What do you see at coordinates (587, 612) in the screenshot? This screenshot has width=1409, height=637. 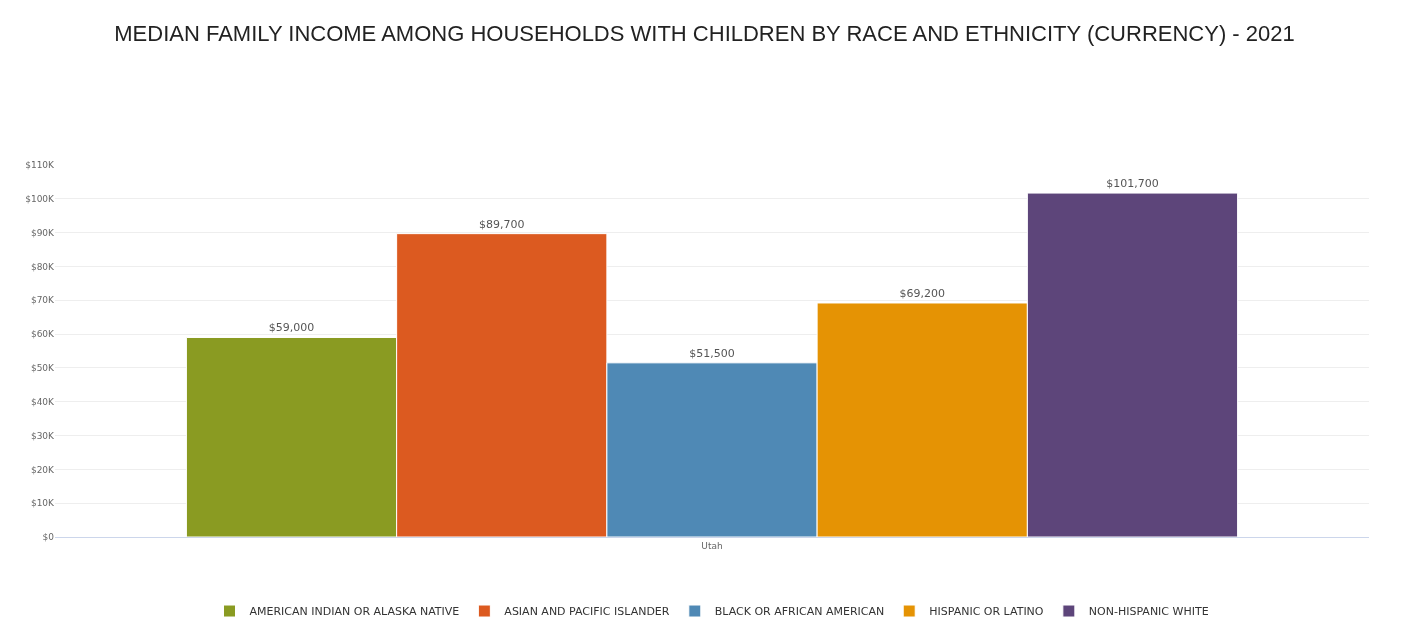 I see `legend-label: ASIAN AND PACIFIC ISLANDER` at bounding box center [587, 612].